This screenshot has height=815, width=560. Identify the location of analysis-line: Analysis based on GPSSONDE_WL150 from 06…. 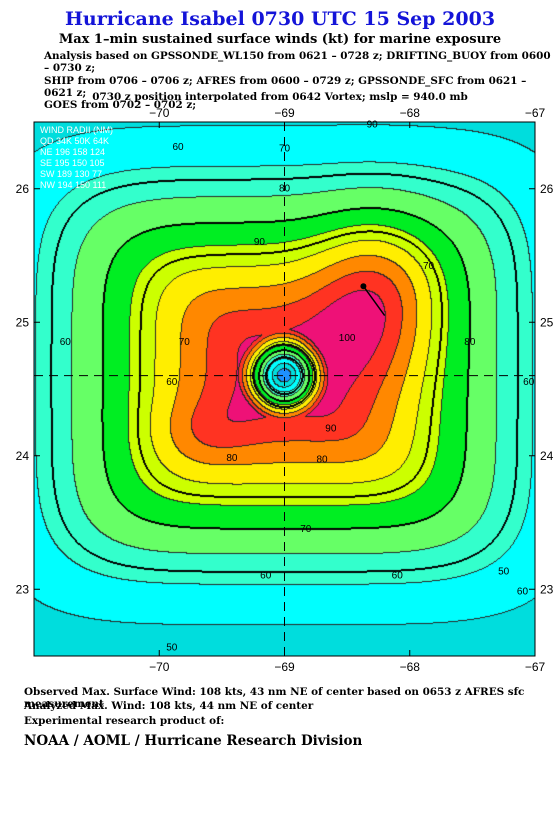
(297, 62).